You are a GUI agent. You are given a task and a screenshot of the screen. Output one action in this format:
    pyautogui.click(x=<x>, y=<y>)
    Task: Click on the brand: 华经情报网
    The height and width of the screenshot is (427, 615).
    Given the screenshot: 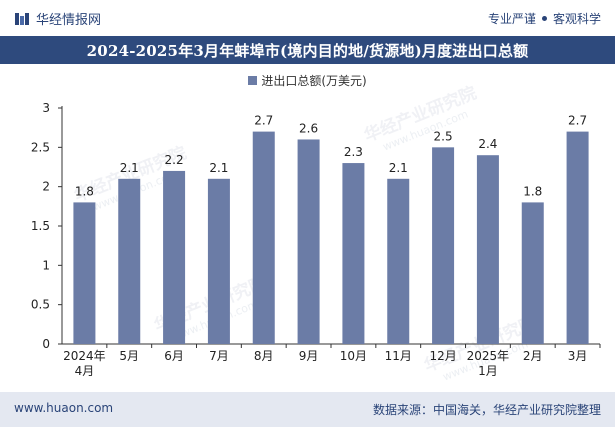 What is the action you would take?
    pyautogui.click(x=57, y=18)
    